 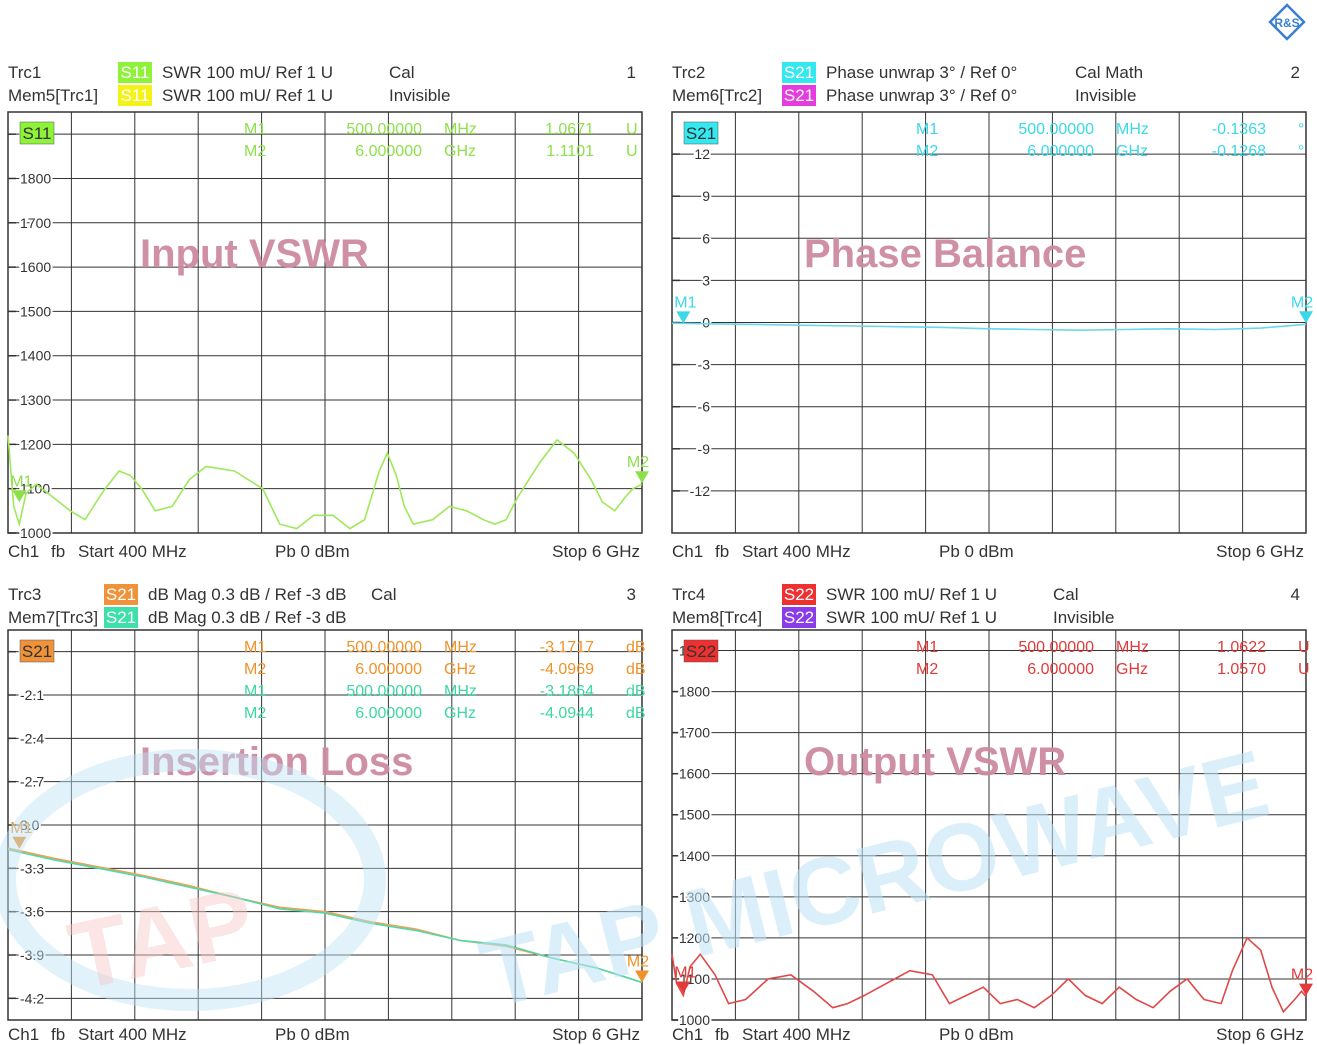 I want to click on channel-number: 1, so click(x=631, y=72).